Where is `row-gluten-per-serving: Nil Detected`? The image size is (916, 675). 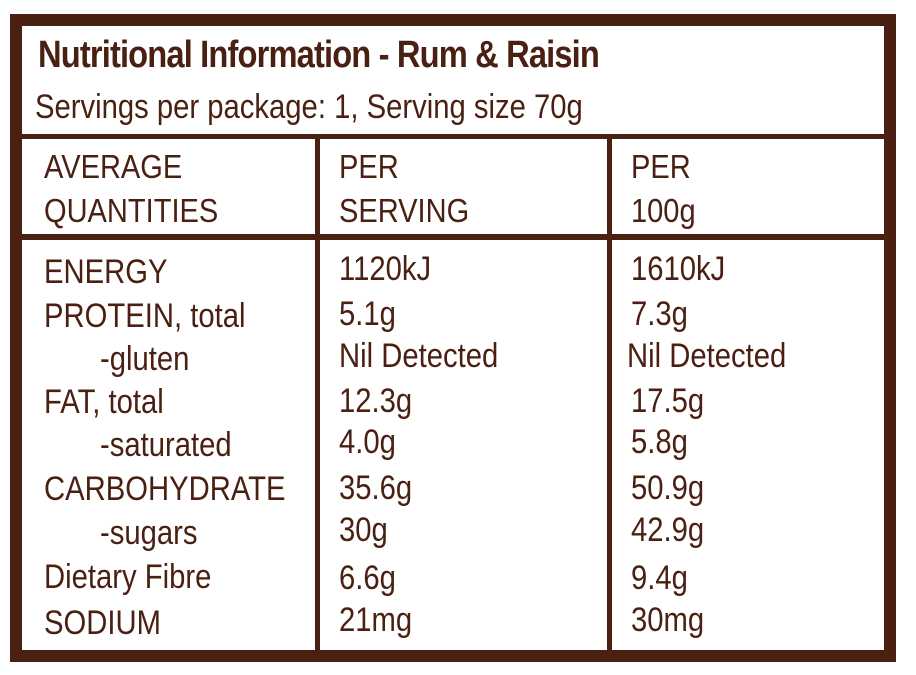
row-gluten-per-serving: Nil Detected is located at coordinates (419, 356).